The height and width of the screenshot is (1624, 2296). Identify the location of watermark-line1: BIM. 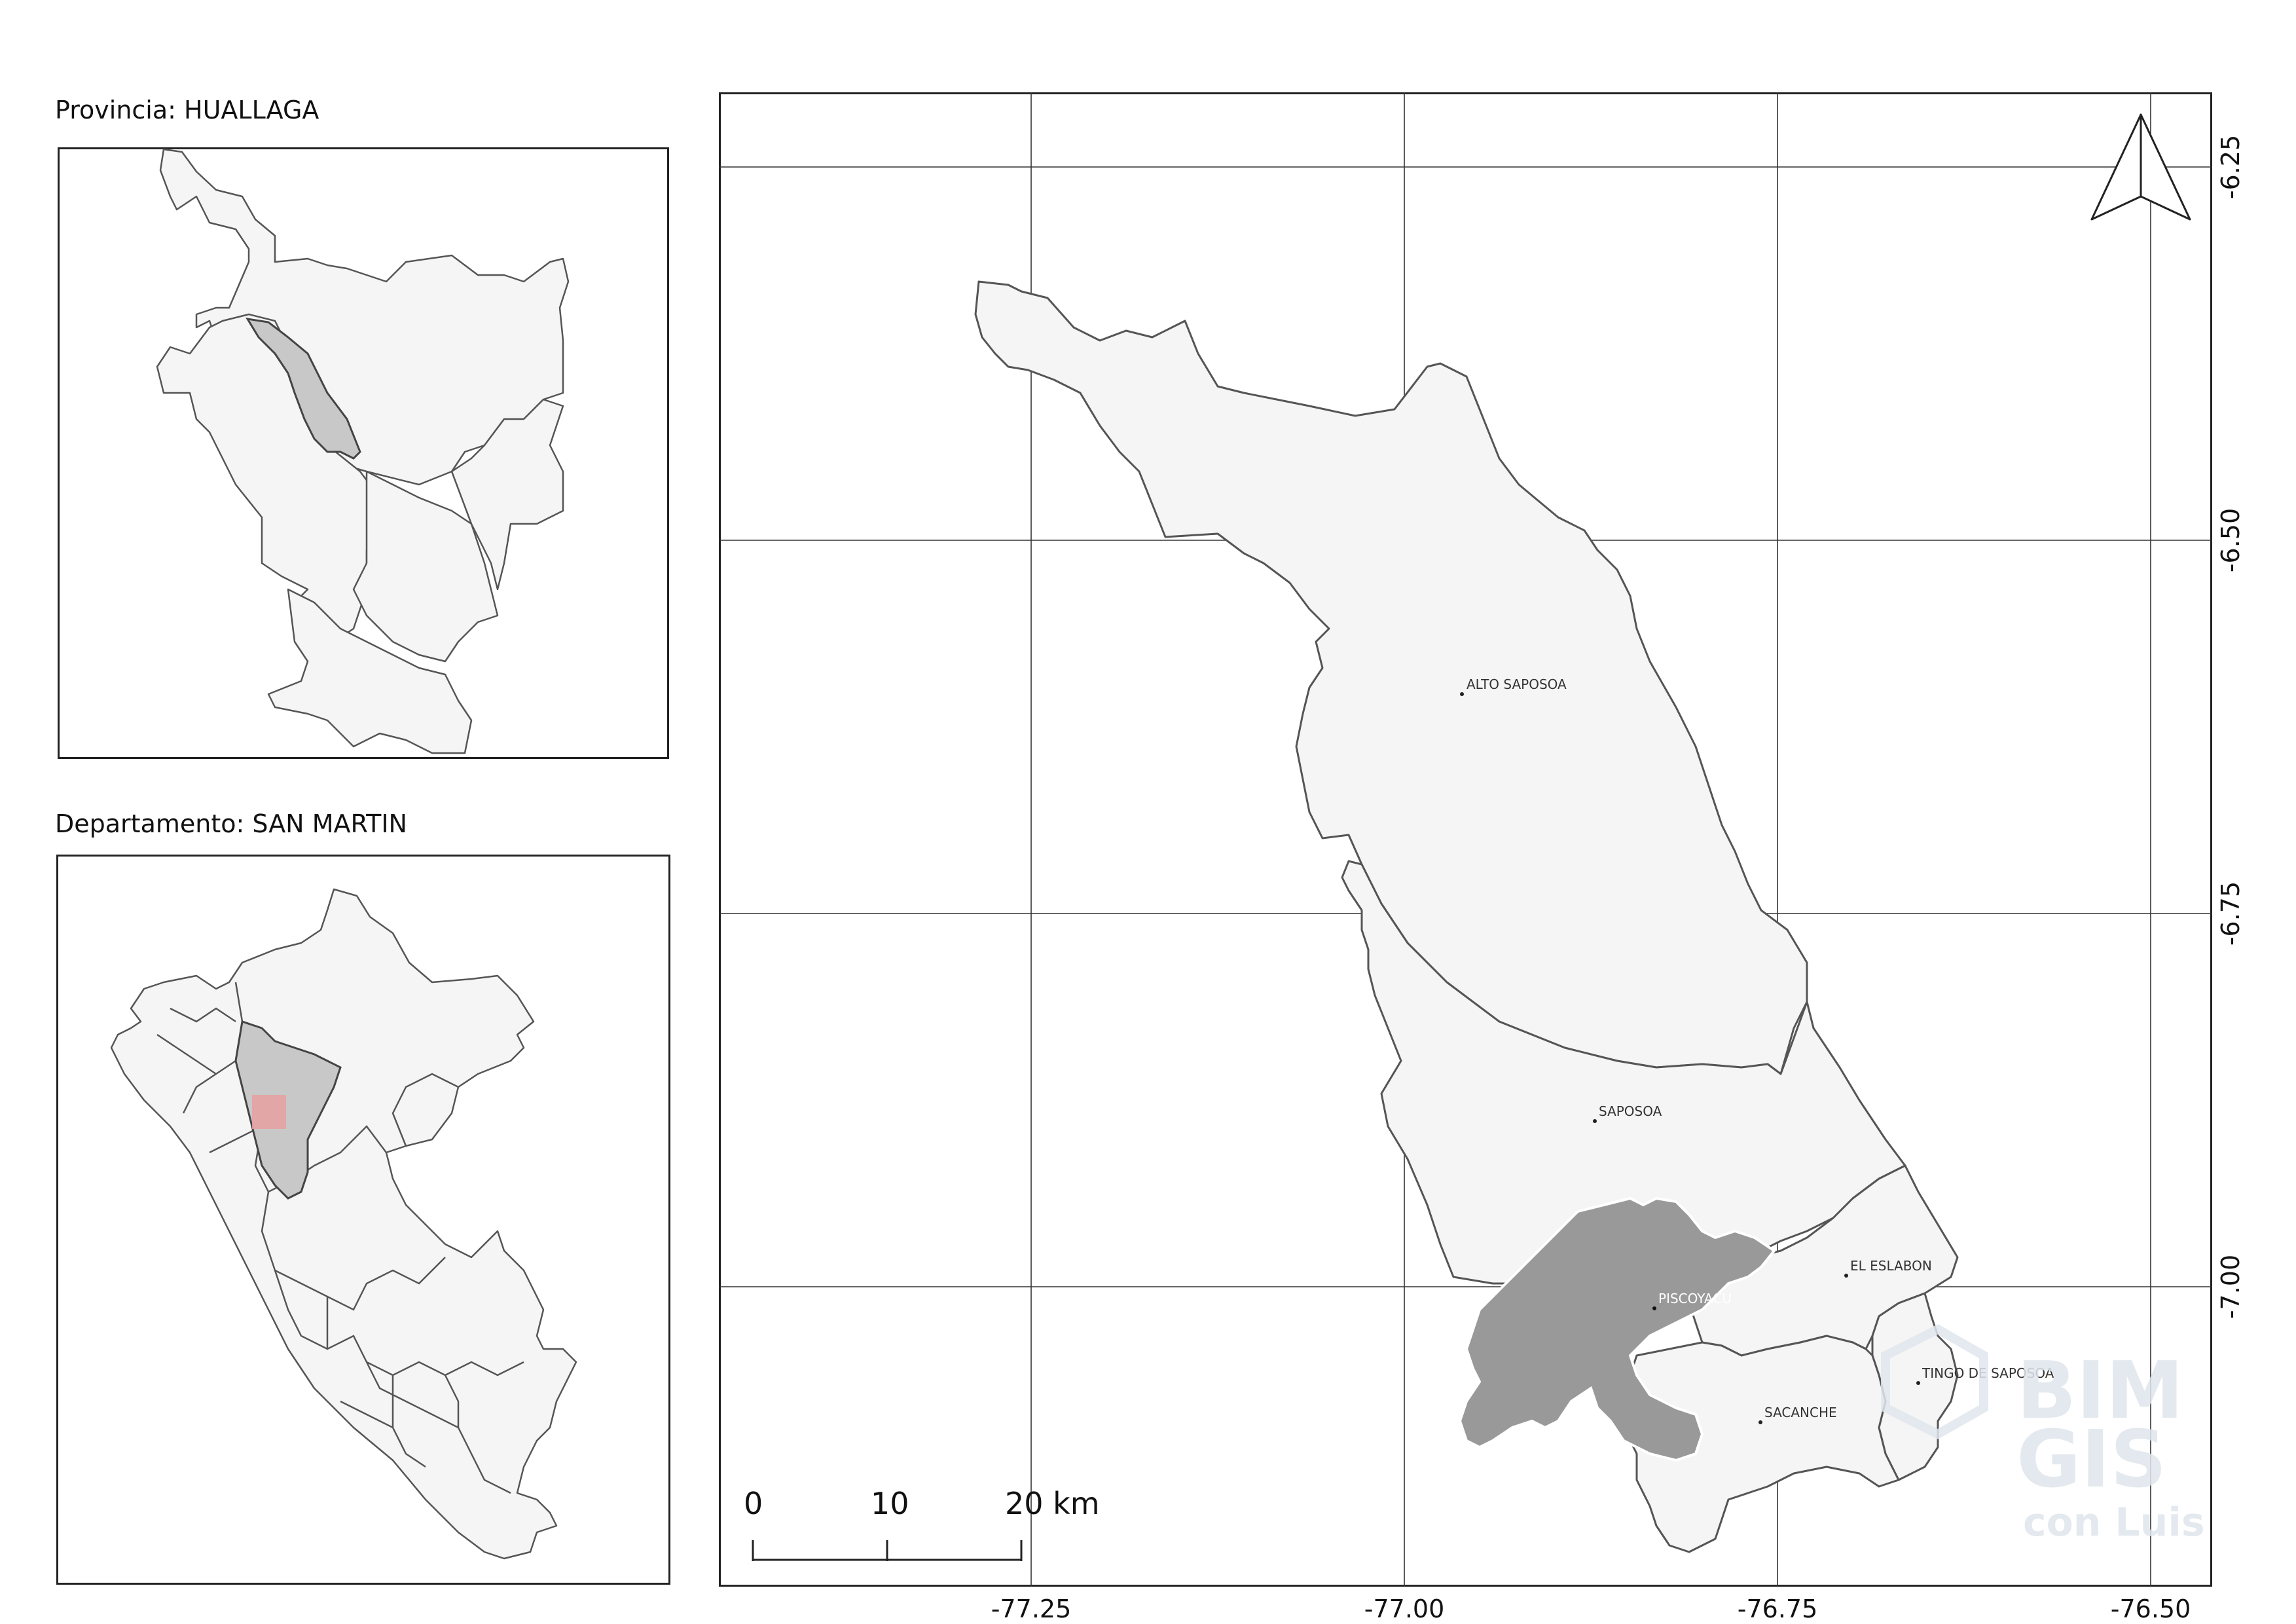
(2100, 1391).